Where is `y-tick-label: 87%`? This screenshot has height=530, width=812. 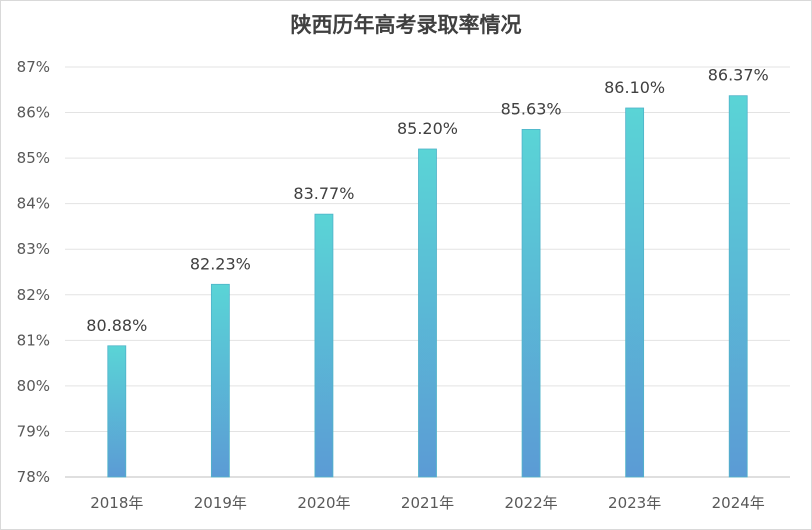 y-tick-label: 87% is located at coordinates (33, 67).